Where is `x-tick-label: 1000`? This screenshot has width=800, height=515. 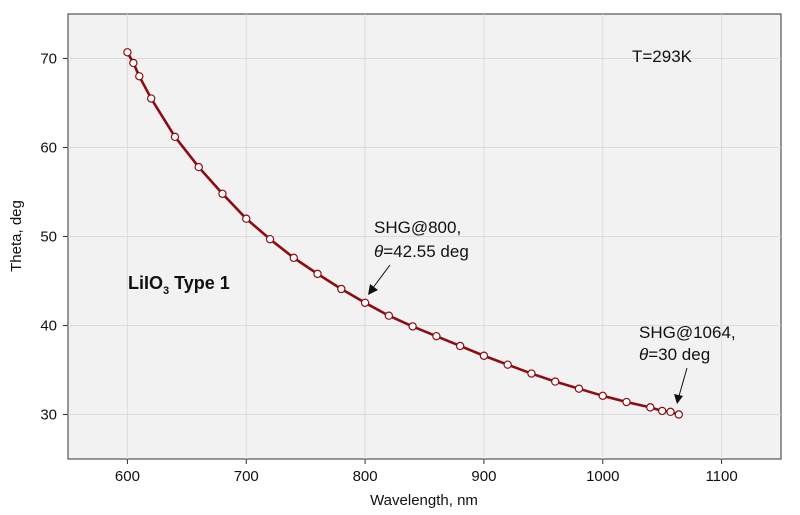
x-tick-label: 1000 is located at coordinates (602, 476).